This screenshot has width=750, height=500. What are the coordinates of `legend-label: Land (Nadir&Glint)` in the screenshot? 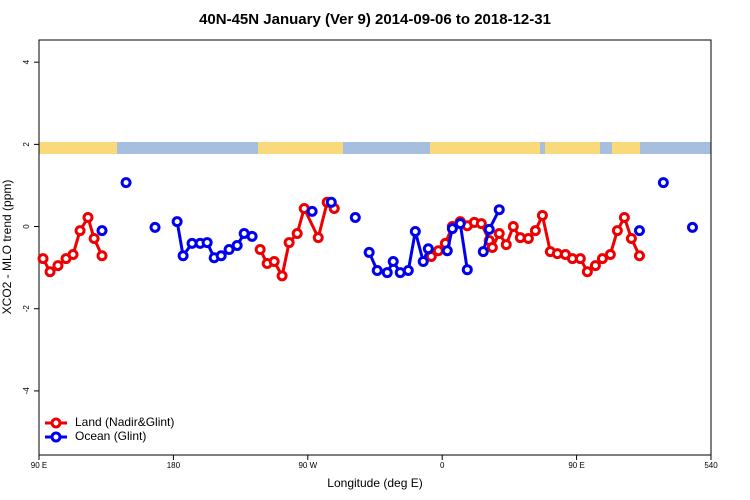 It's located at (124, 422).